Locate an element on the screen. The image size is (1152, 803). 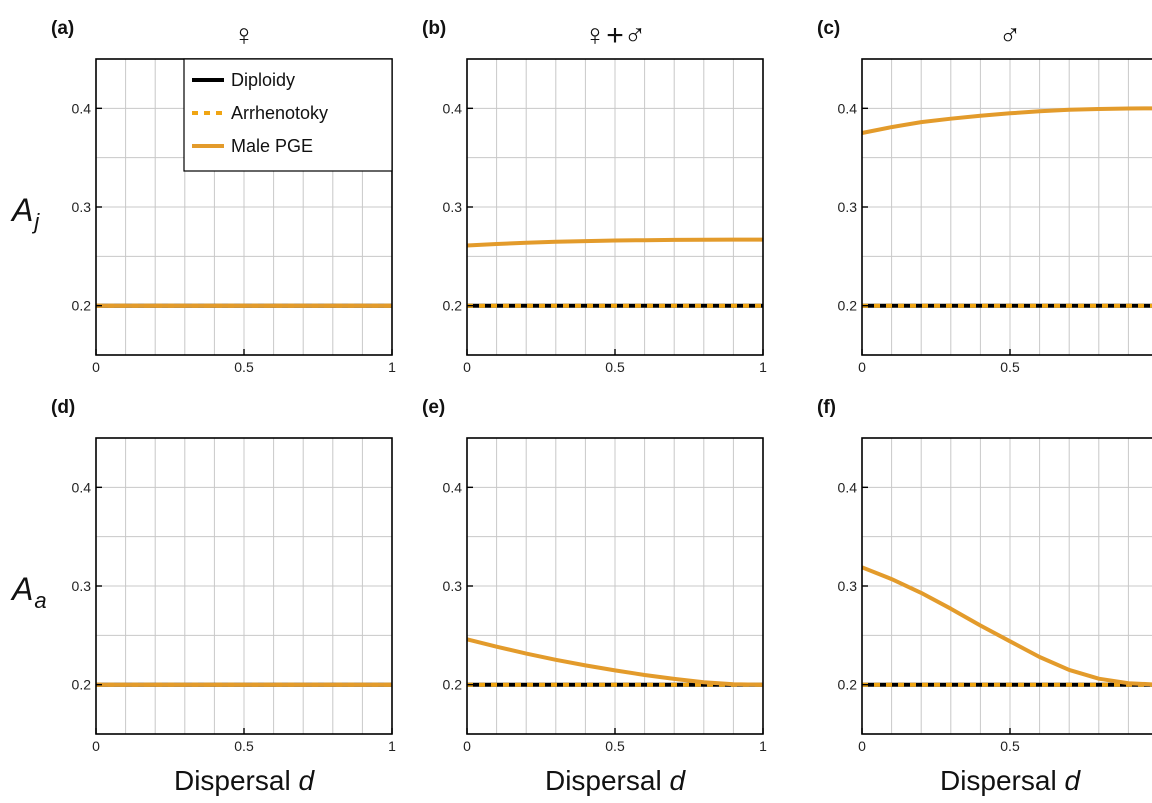
panel-label: (f) is located at coordinates (826, 407).